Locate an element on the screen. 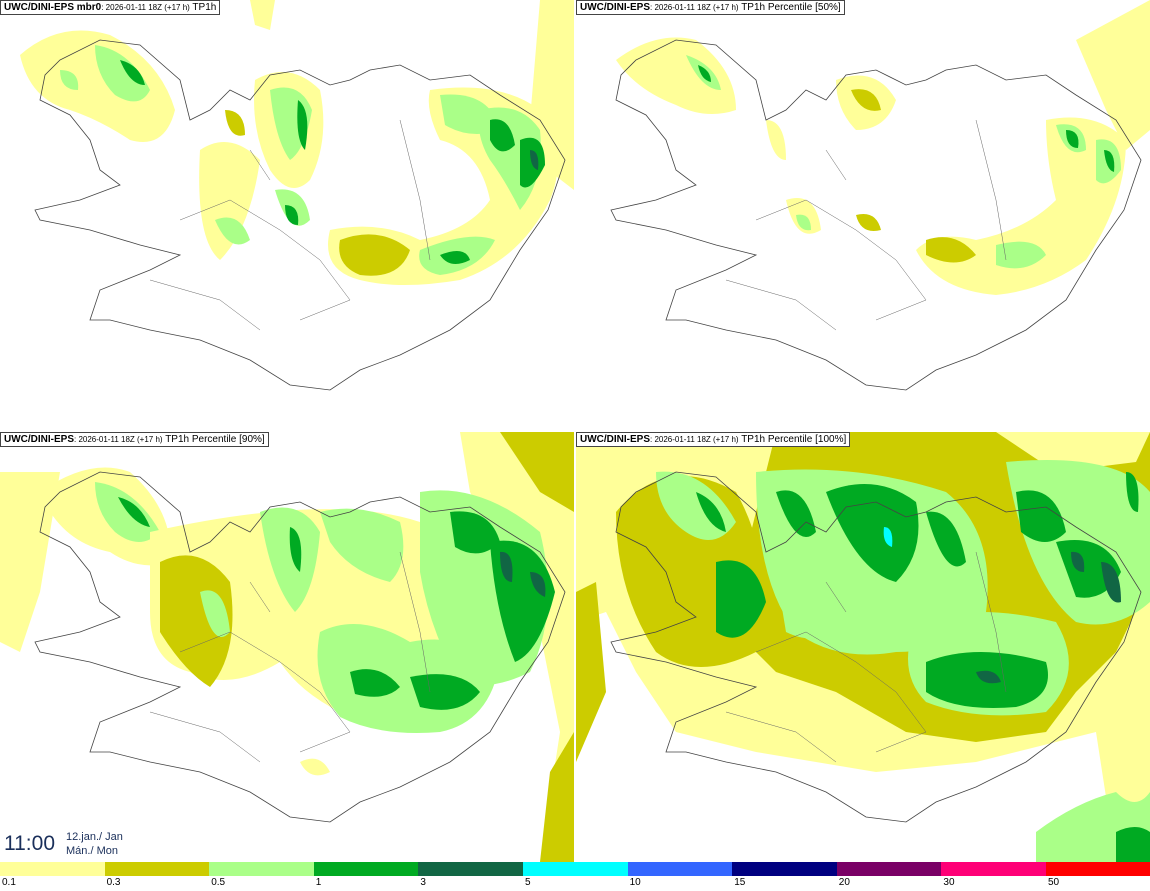  valid-time-box: 11:00 12.jan./ Jan Mán./ Mon is located at coordinates (69, 844).